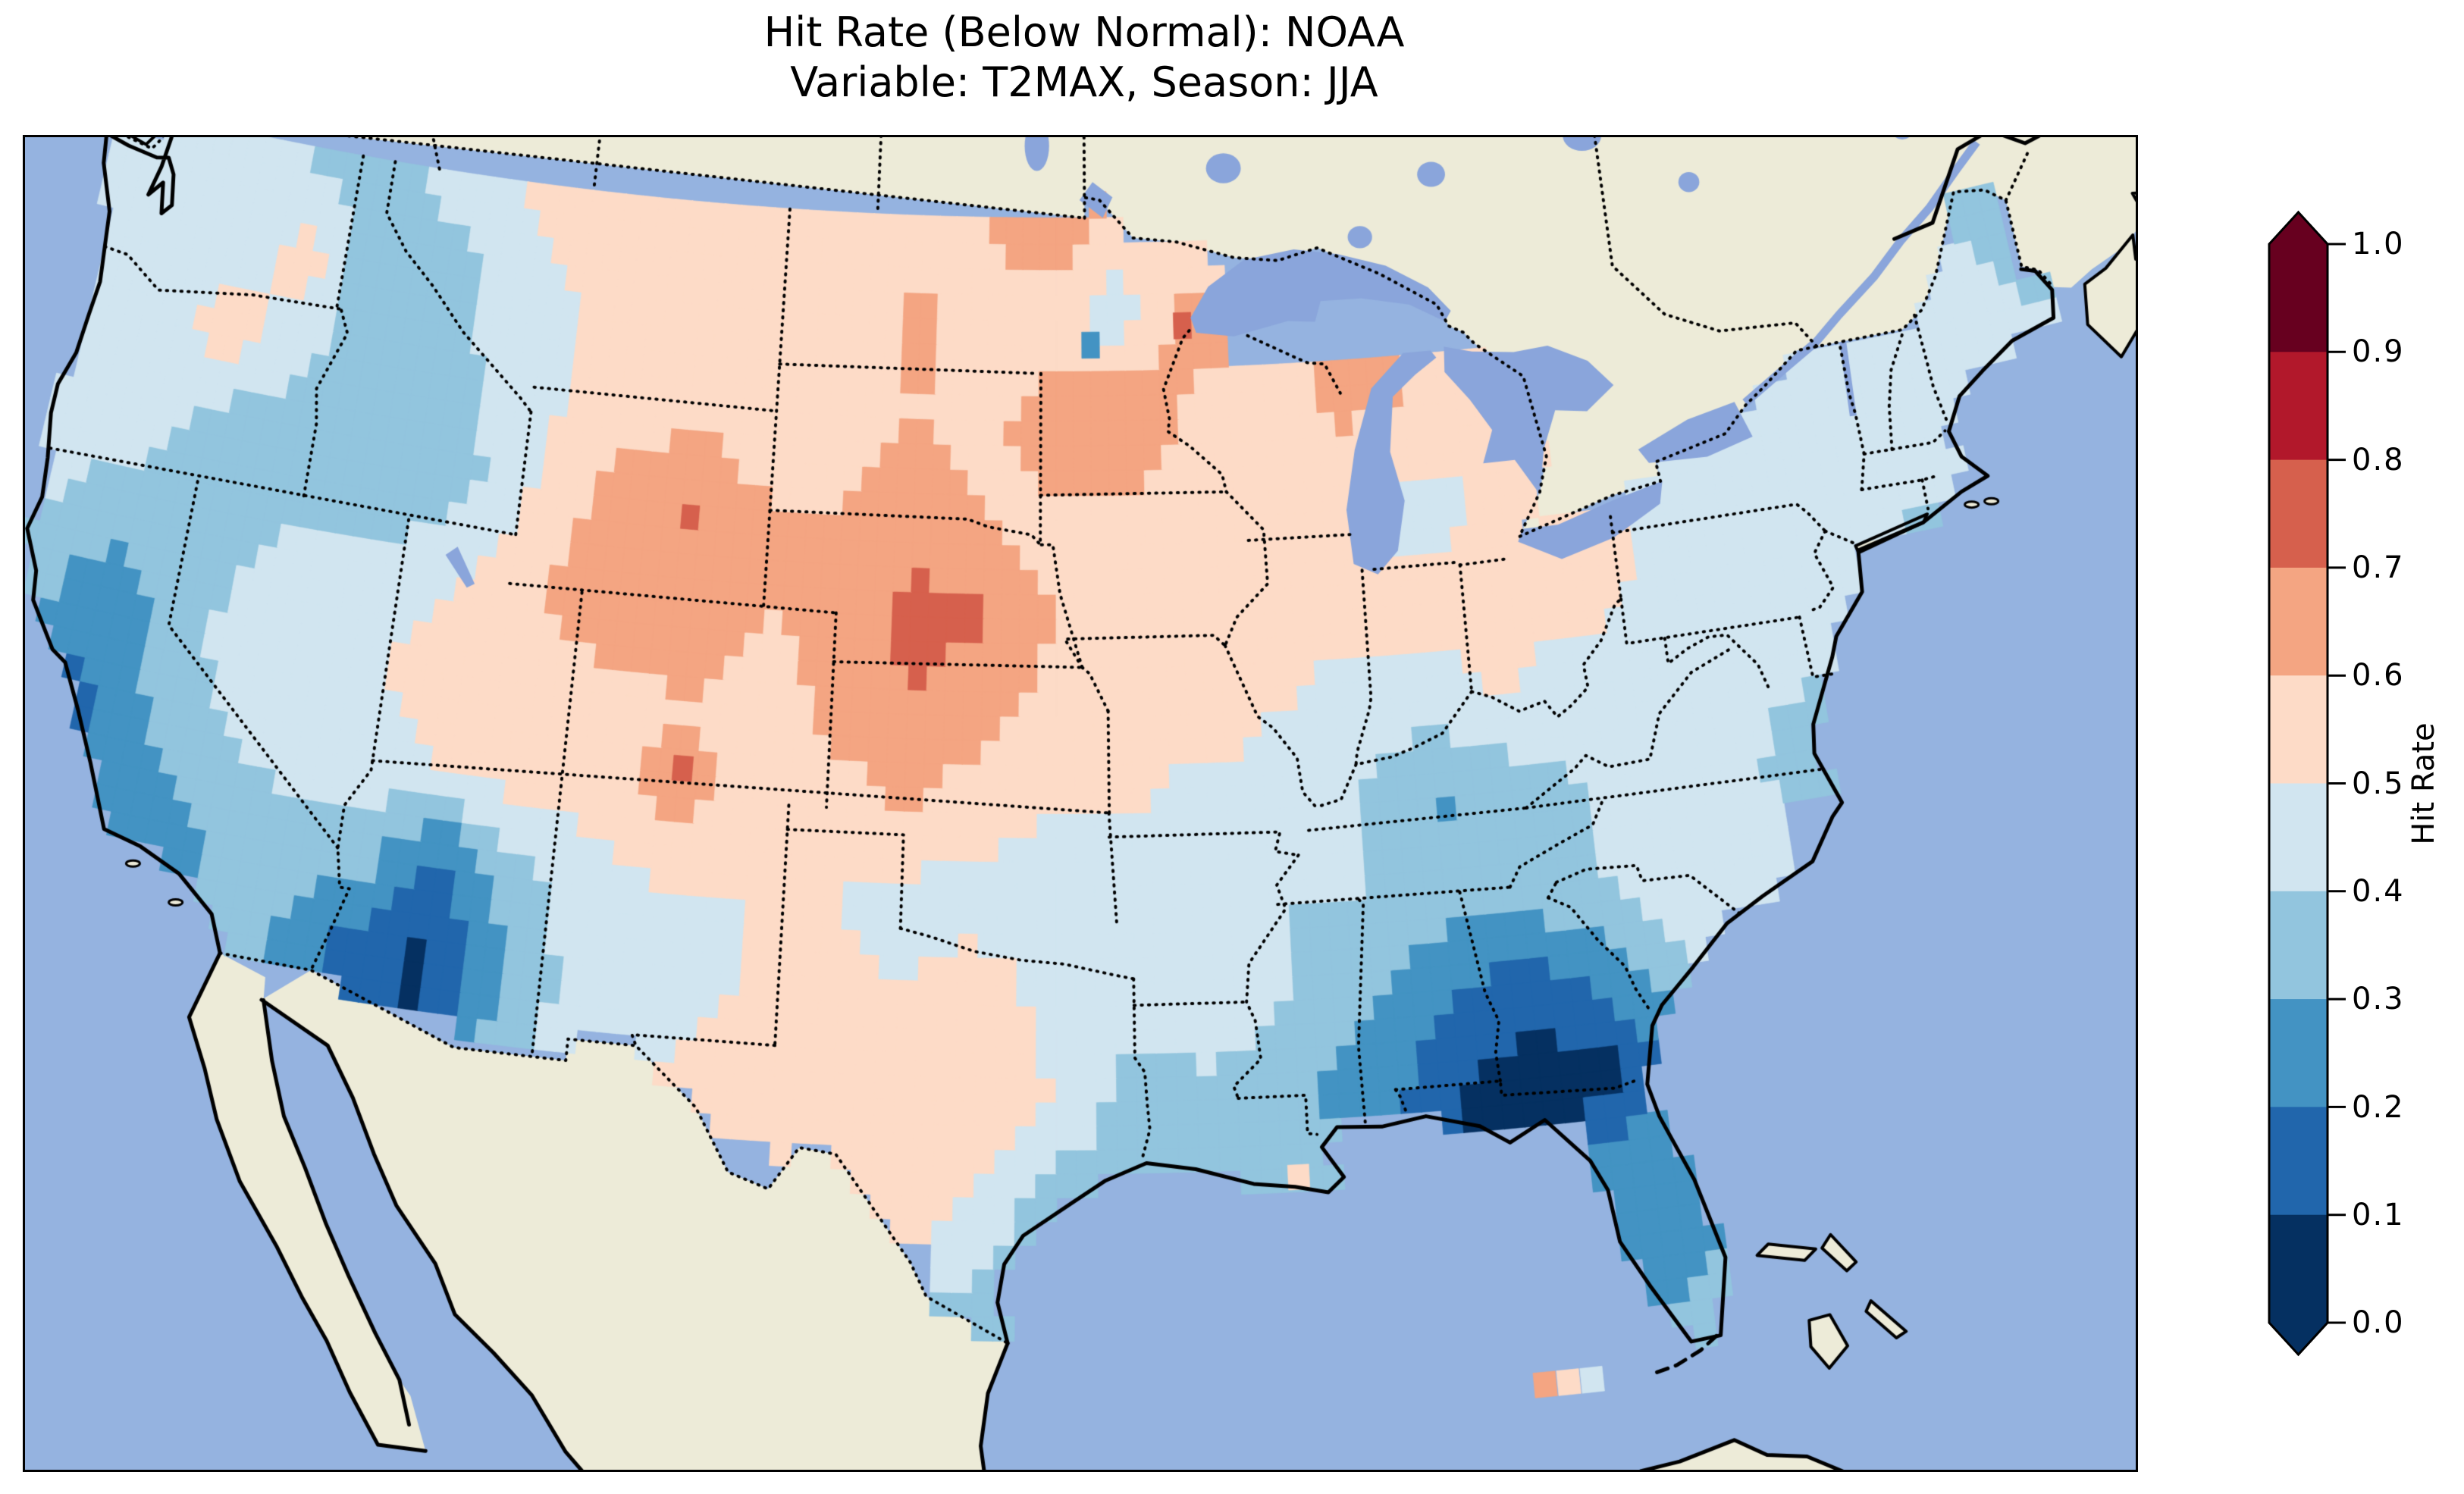 The width and height of the screenshot is (2464, 1494). I want to click on colorbar-tick-label: 0.1, so click(2378, 1215).